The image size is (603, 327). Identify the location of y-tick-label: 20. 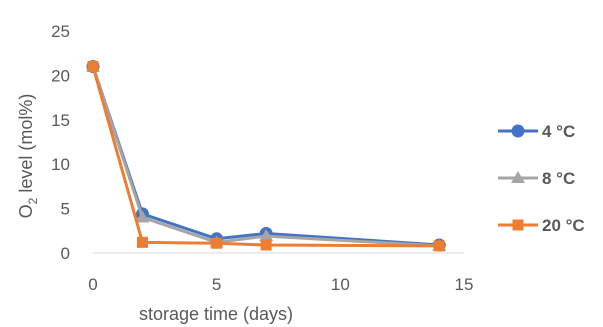
(60, 75).